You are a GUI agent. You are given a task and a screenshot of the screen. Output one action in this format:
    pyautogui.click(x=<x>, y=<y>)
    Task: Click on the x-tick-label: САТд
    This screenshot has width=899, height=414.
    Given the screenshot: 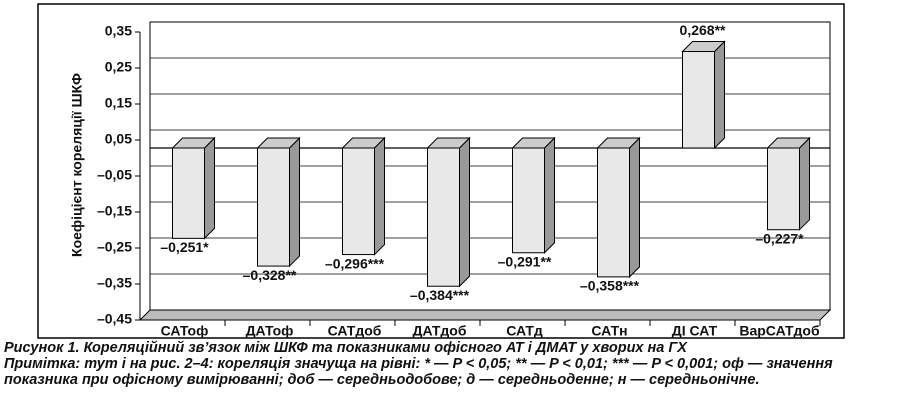 What is the action you would take?
    pyautogui.click(x=524, y=331)
    